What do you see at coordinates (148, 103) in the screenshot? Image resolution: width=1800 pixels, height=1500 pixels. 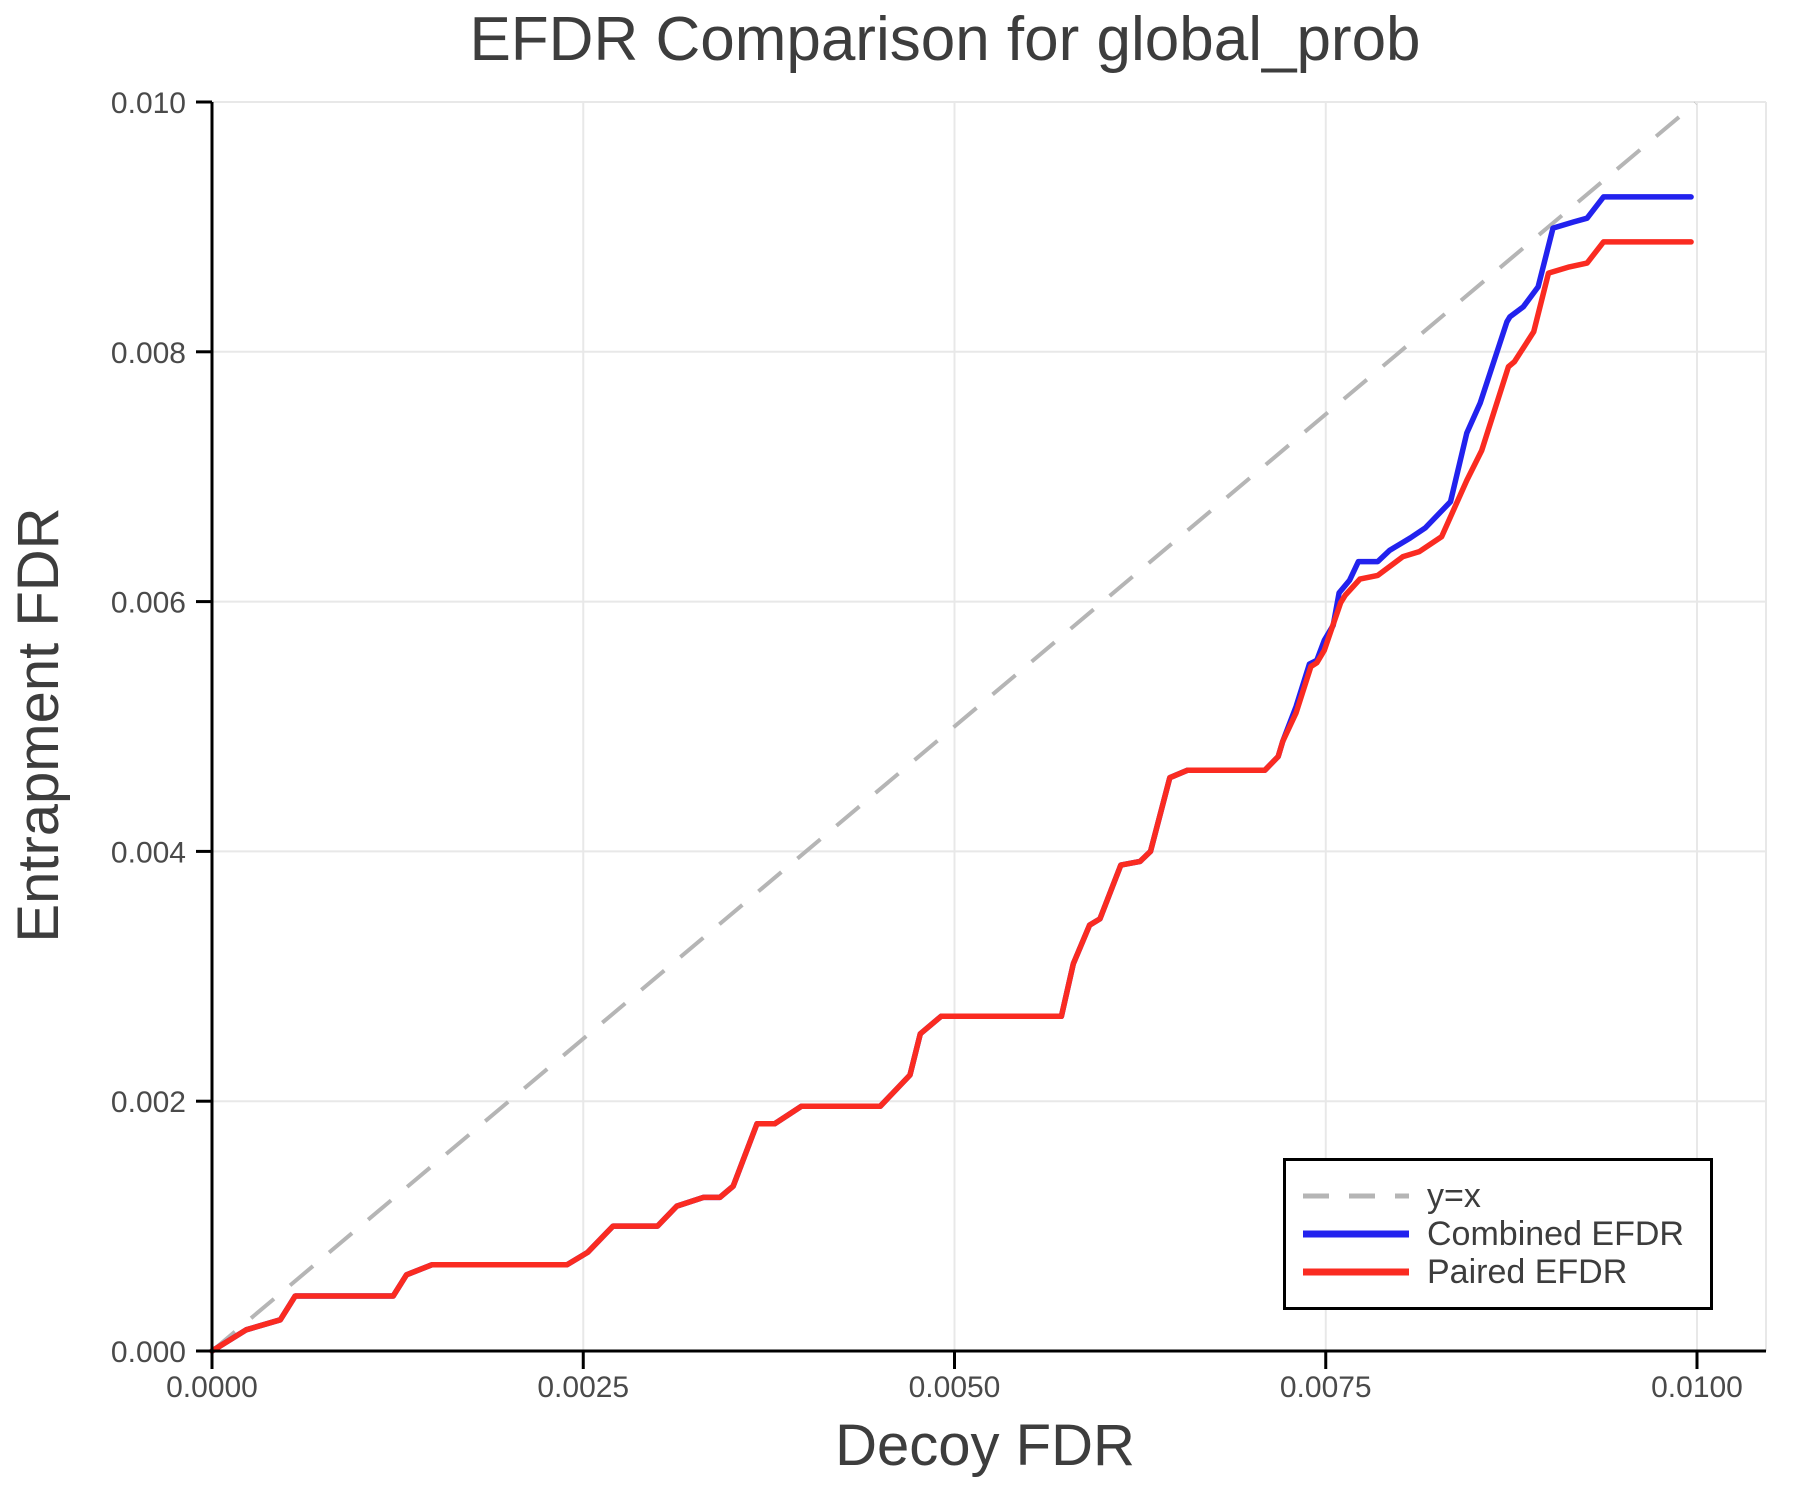 I see `y-tick-label: 0.010` at bounding box center [148, 103].